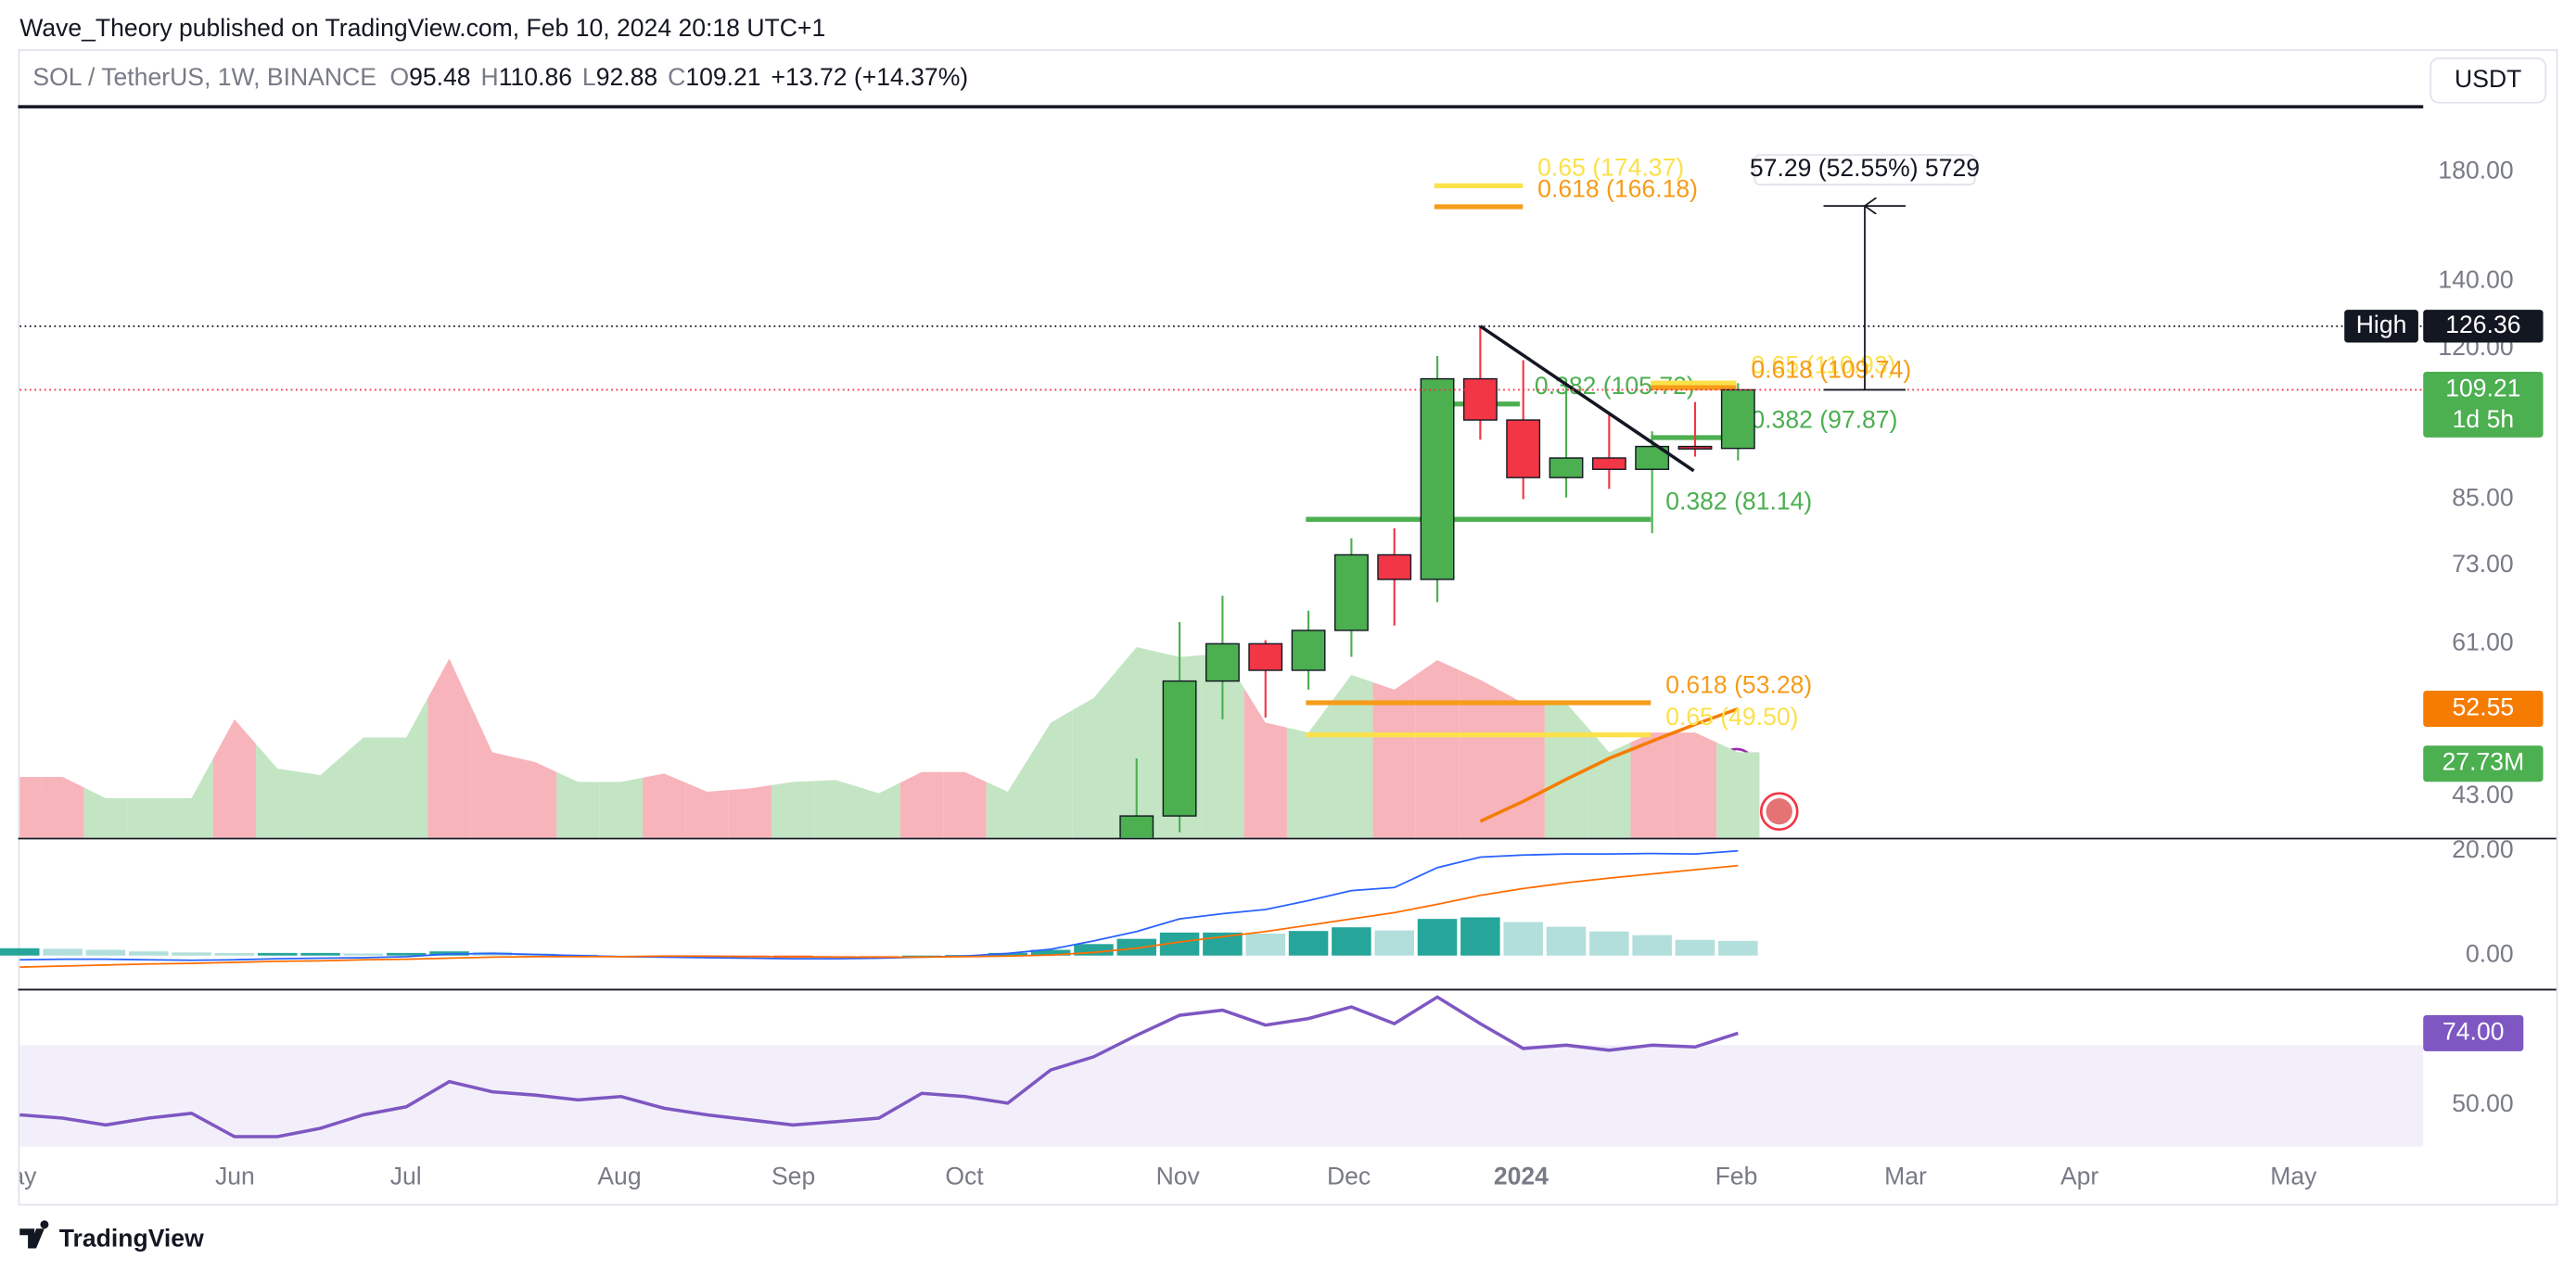 This screenshot has height=1272, width=2576. I want to click on x-tick-label: Feb, so click(1736, 1176).